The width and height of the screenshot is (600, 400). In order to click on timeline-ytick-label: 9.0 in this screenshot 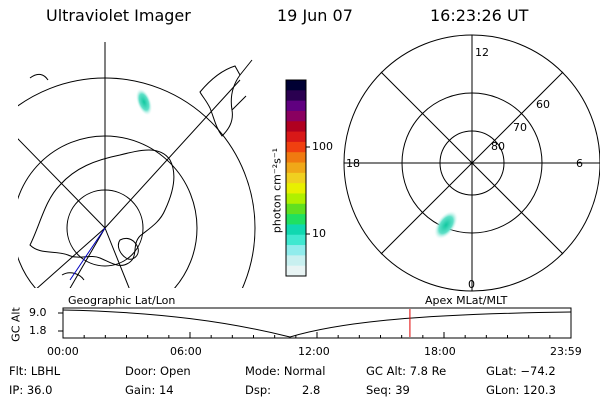, I will do `click(38, 312)`.